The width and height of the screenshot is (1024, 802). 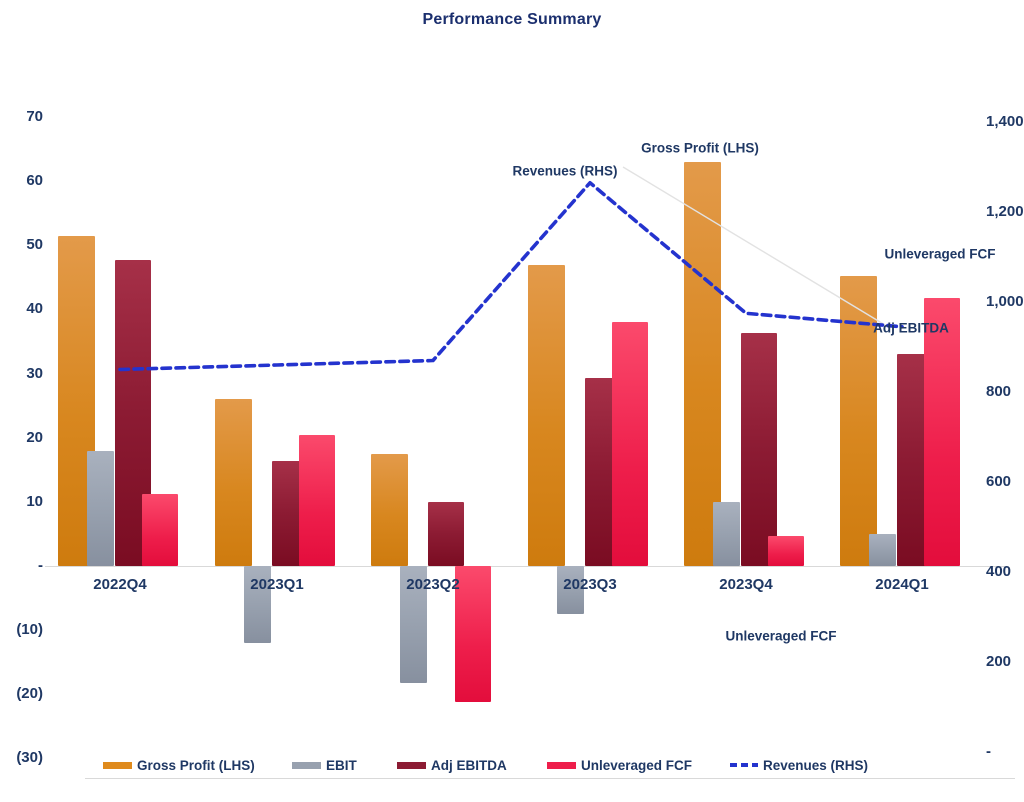 I want to click on category-label: 2023Q4, so click(x=746, y=584).